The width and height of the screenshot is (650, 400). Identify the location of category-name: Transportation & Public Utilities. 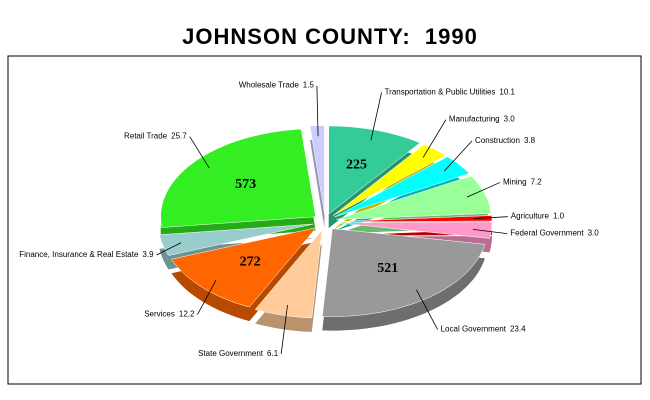
(440, 91).